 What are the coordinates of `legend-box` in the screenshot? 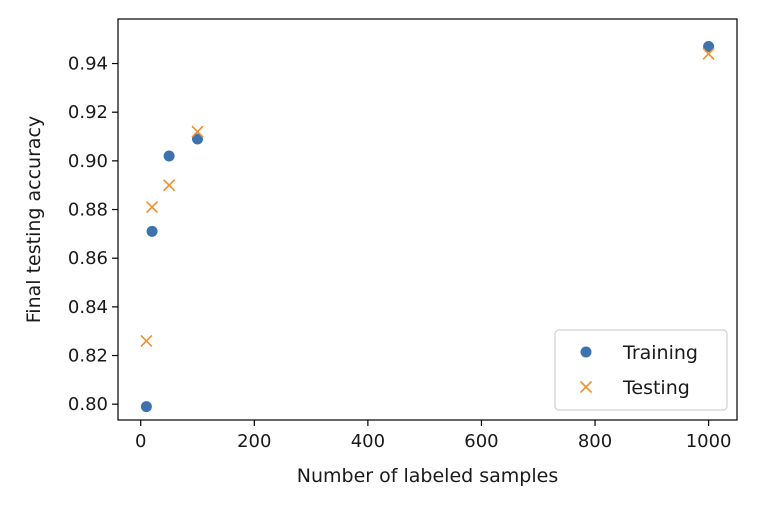 It's located at (641, 370).